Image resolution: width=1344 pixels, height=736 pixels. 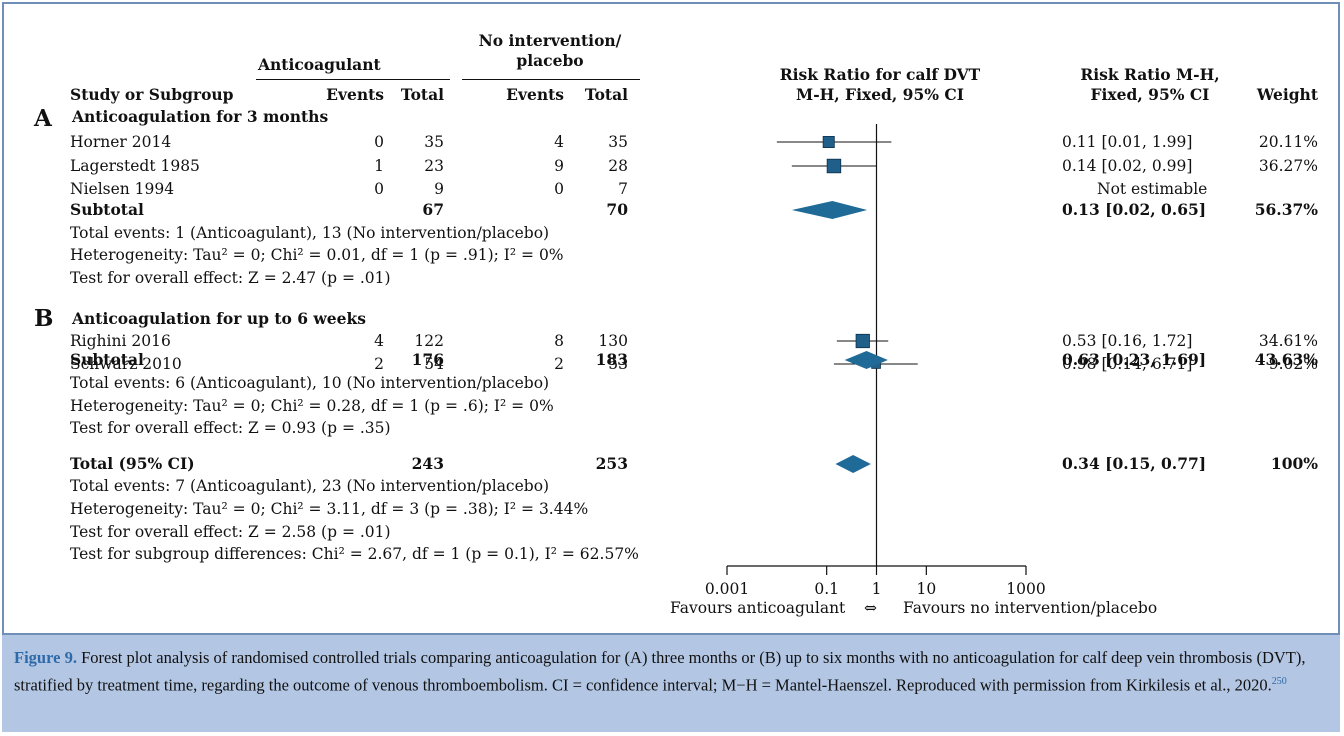 What do you see at coordinates (623, 189) in the screenshot?
I see `total-b-cell: 7` at bounding box center [623, 189].